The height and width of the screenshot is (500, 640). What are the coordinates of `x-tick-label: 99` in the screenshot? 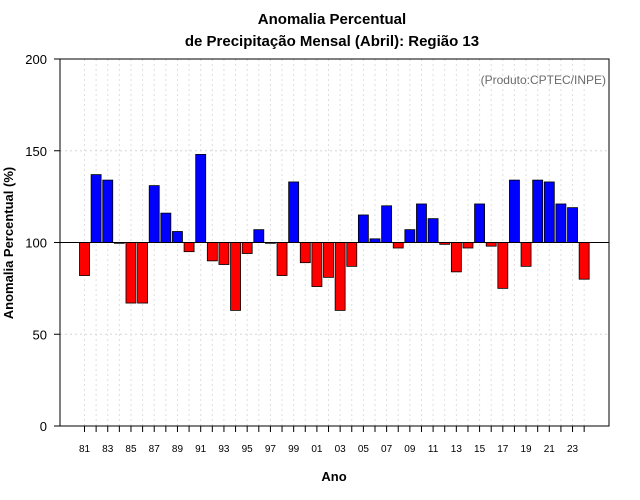 It's located at (294, 449).